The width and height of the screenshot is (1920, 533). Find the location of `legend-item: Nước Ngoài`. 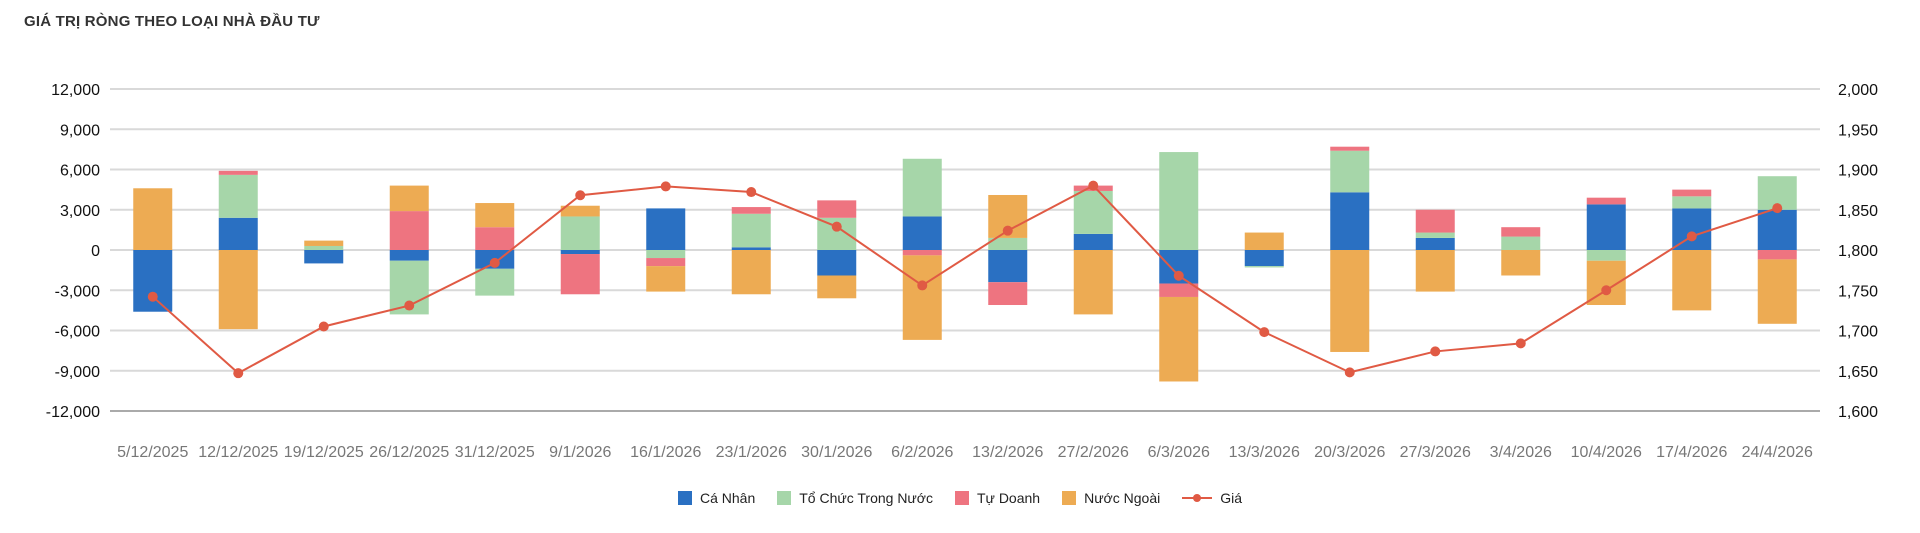

legend-item: Nước Ngoài is located at coordinates (1111, 498).